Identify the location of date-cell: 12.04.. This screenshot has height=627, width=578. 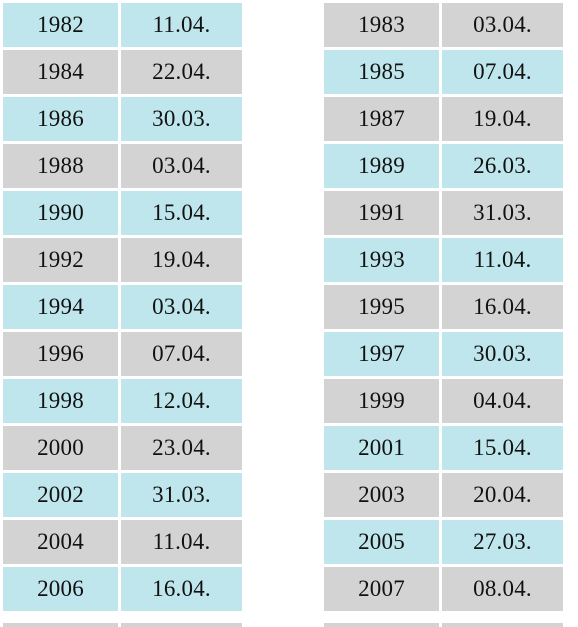
(181, 401).